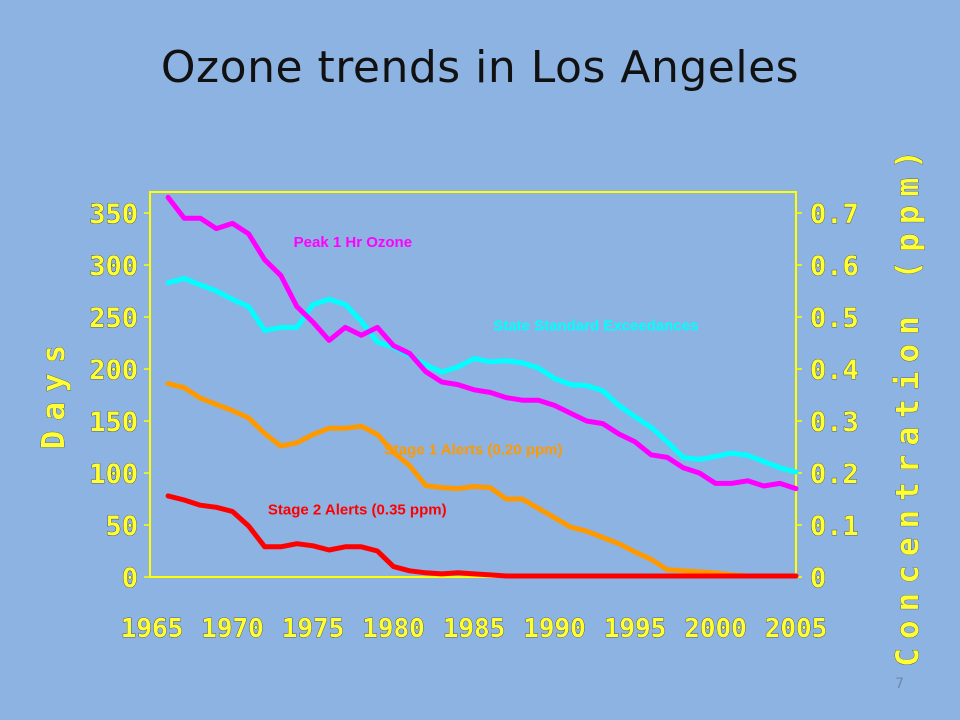 Image resolution: width=960 pixels, height=720 pixels. What do you see at coordinates (113, 474) in the screenshot?
I see `left-tick-label: 100` at bounding box center [113, 474].